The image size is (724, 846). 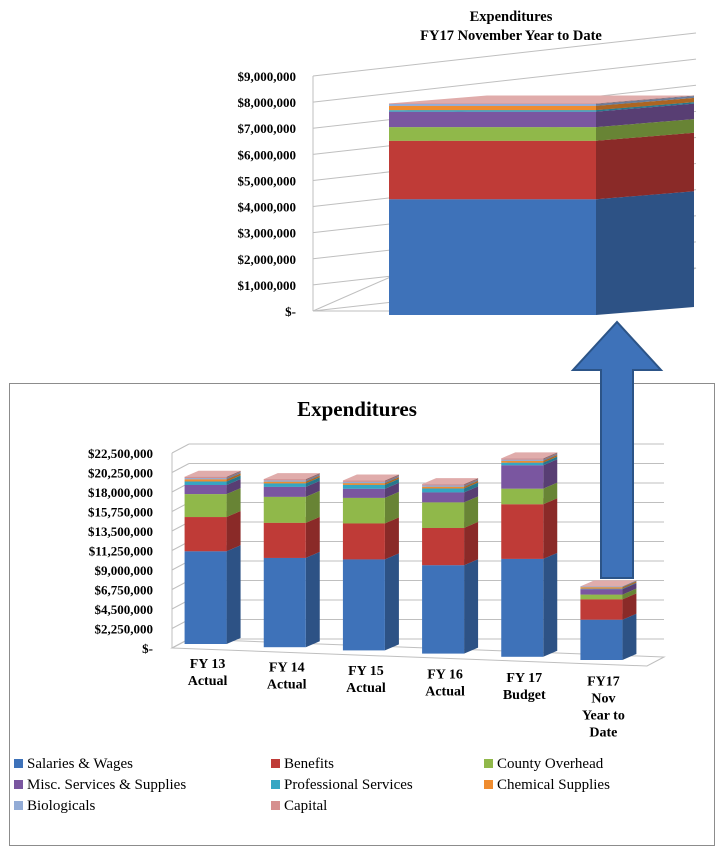 What do you see at coordinates (267, 259) in the screenshot?
I see `top-y-tick-label: $2,000,000` at bounding box center [267, 259].